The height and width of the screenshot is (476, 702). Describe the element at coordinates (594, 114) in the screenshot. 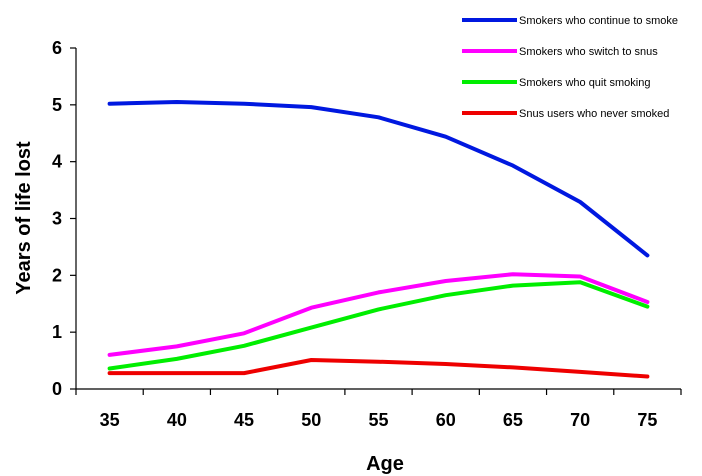

I see `legend-label-3: Snus users who never smoked` at that location.